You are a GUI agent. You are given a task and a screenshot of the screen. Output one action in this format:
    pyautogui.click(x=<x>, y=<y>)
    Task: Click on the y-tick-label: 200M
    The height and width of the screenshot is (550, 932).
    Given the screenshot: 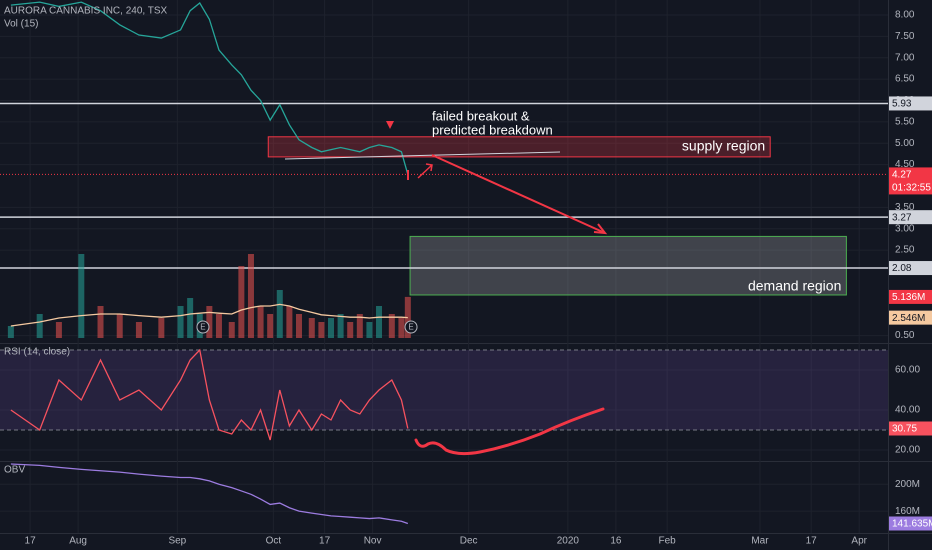 What is the action you would take?
    pyautogui.click(x=907, y=484)
    